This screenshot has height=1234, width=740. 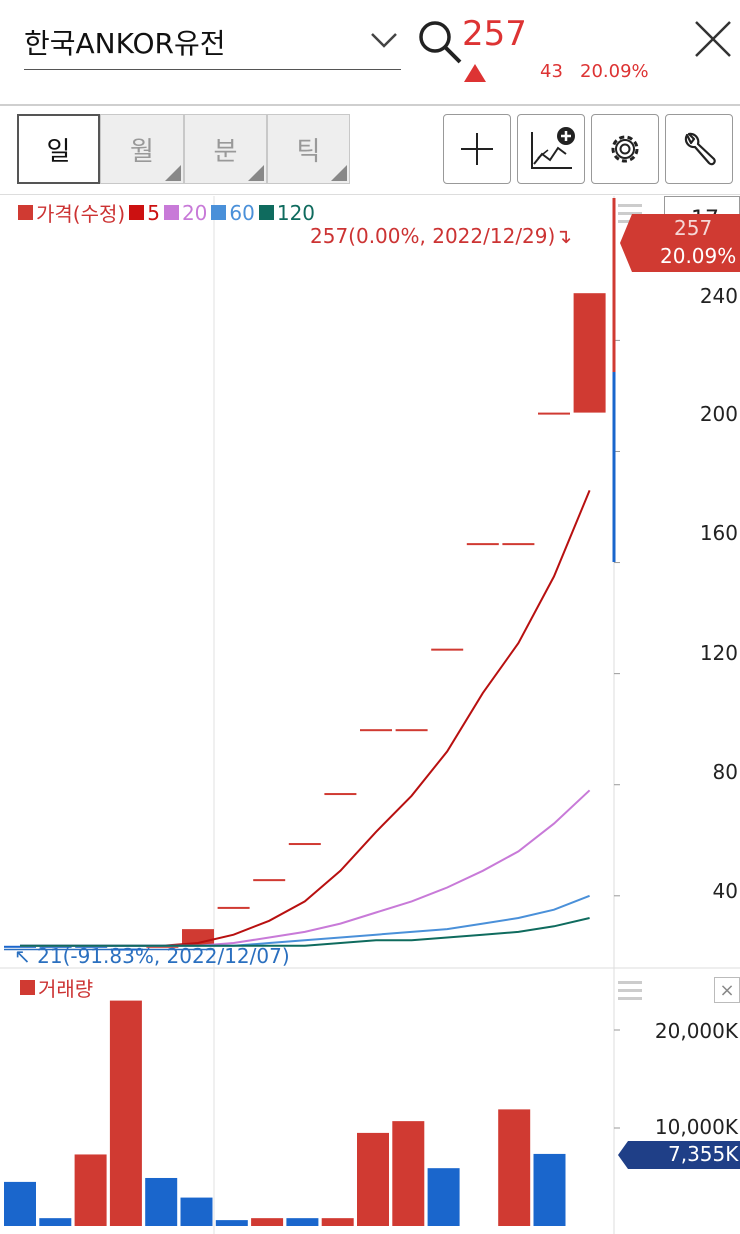 I want to click on tab-minute: 분, so click(x=225, y=149).